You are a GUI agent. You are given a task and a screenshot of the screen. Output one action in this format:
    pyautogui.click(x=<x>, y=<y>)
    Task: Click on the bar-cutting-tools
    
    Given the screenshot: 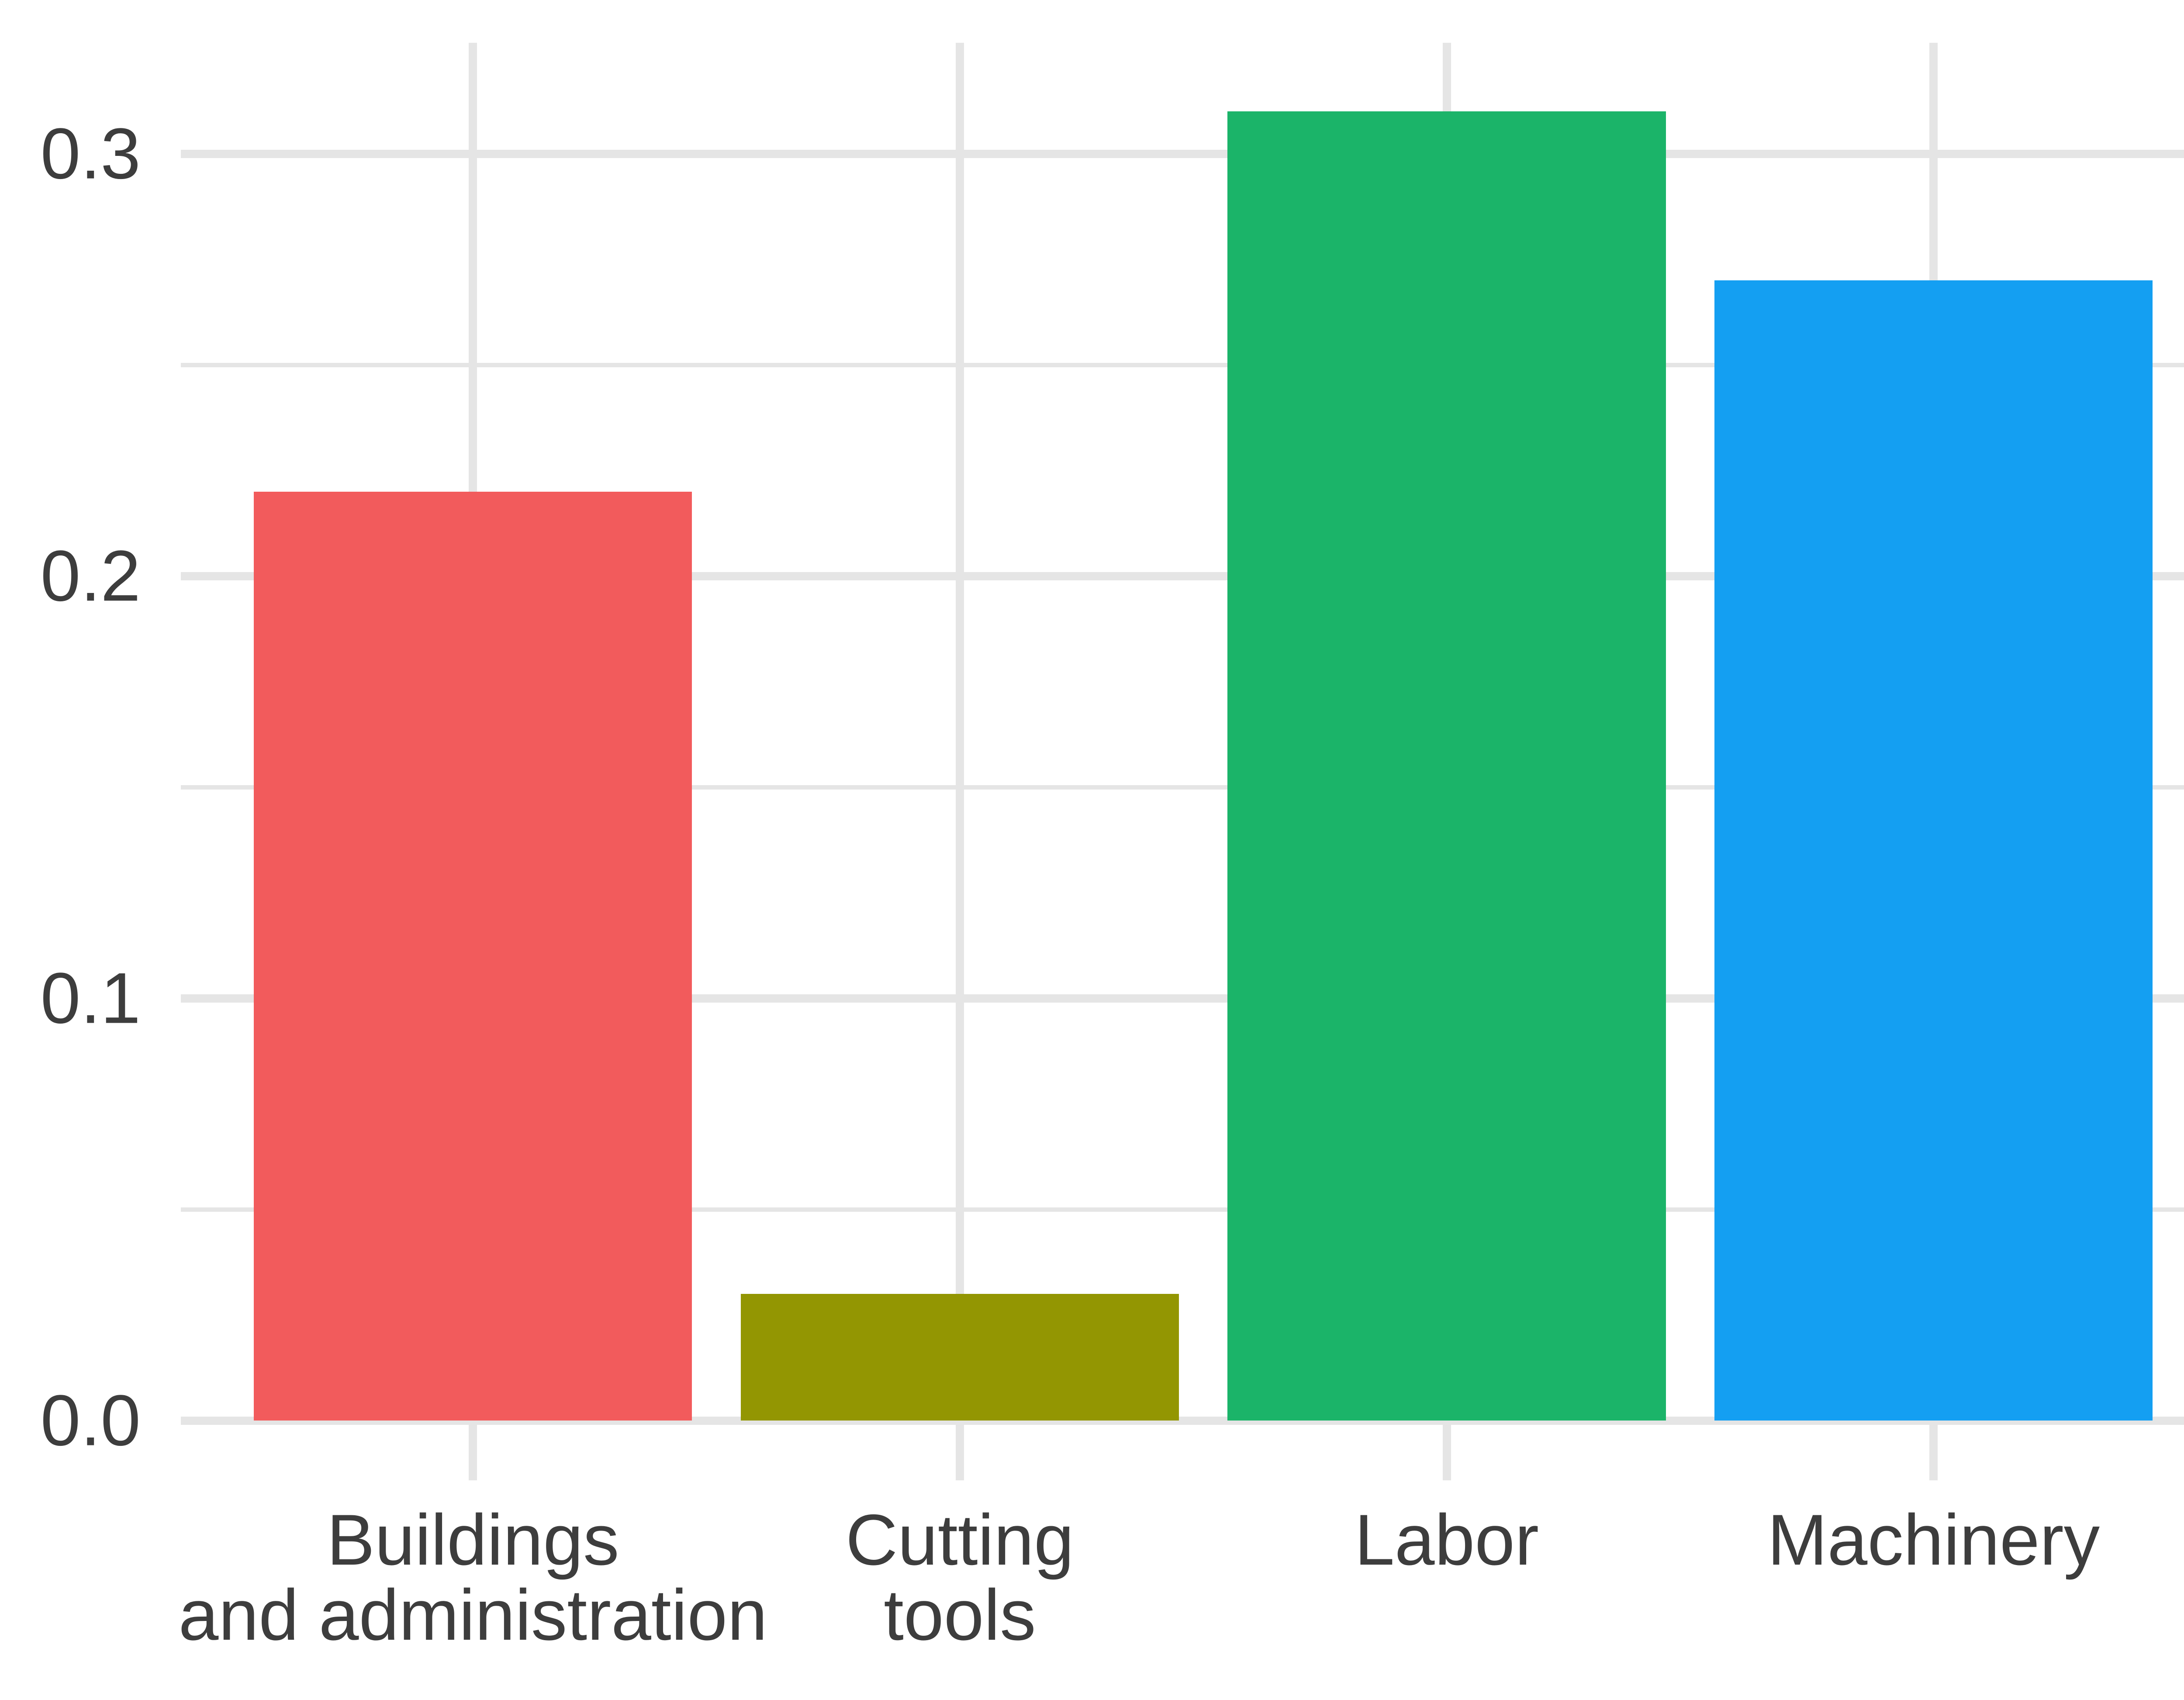 What is the action you would take?
    pyautogui.click(x=959, y=1357)
    